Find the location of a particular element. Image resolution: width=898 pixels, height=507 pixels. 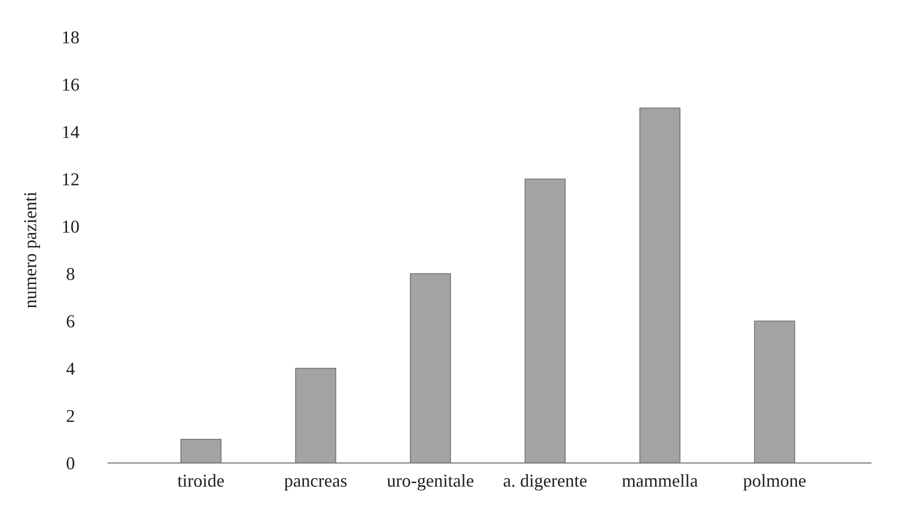

x-tick-label: a. digerente is located at coordinates (545, 482).